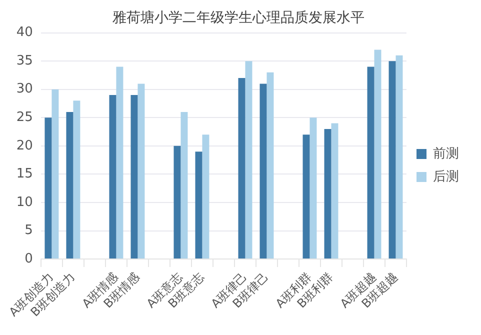 The image size is (481, 335). Describe the element at coordinates (238, 18) in the screenshot. I see `chart-title: 雅荷塘小学二年级学生心理品质发展水平` at that location.